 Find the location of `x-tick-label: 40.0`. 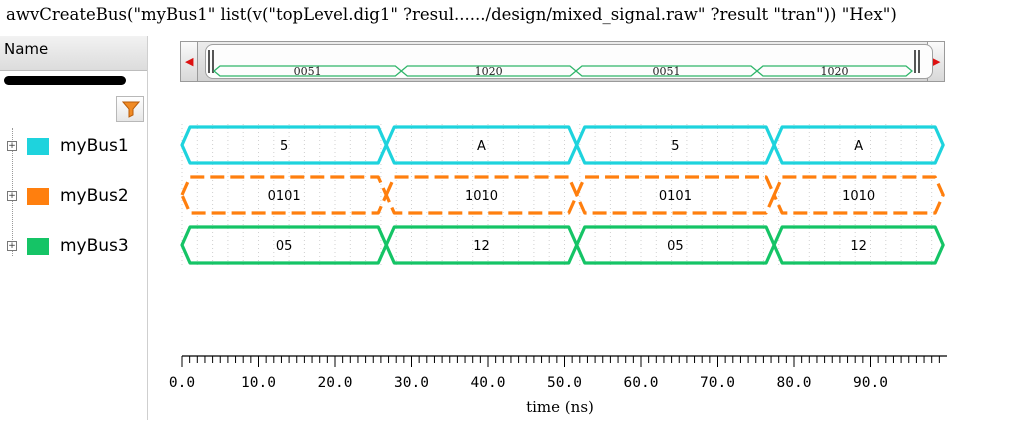

x-tick-label: 40.0 is located at coordinates (488, 383).